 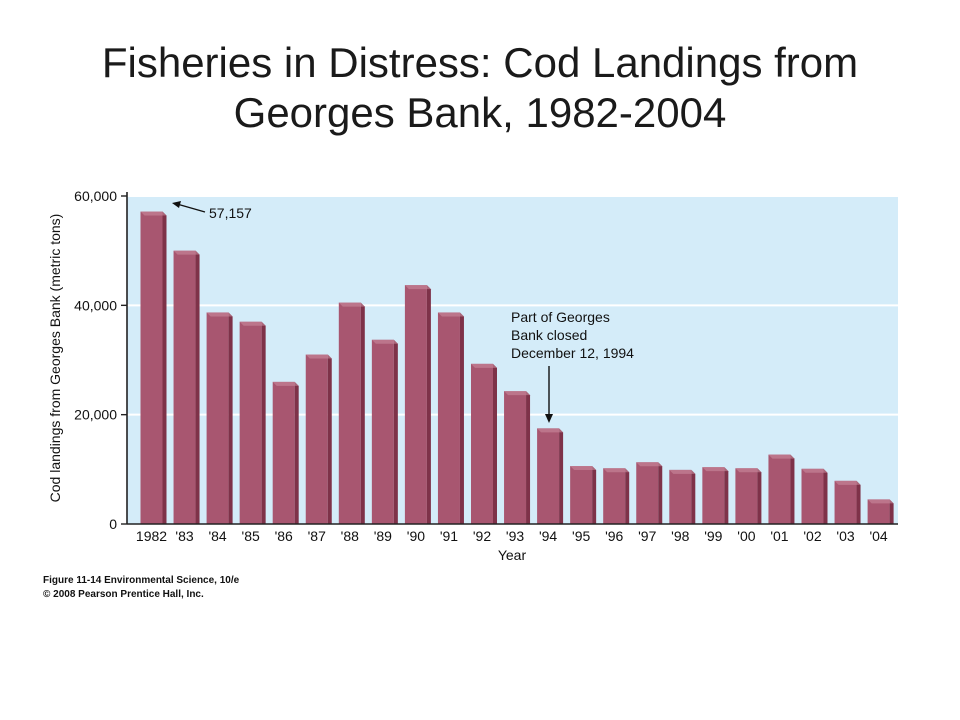 I want to click on y-tick-label: 0, so click(x=113, y=524).